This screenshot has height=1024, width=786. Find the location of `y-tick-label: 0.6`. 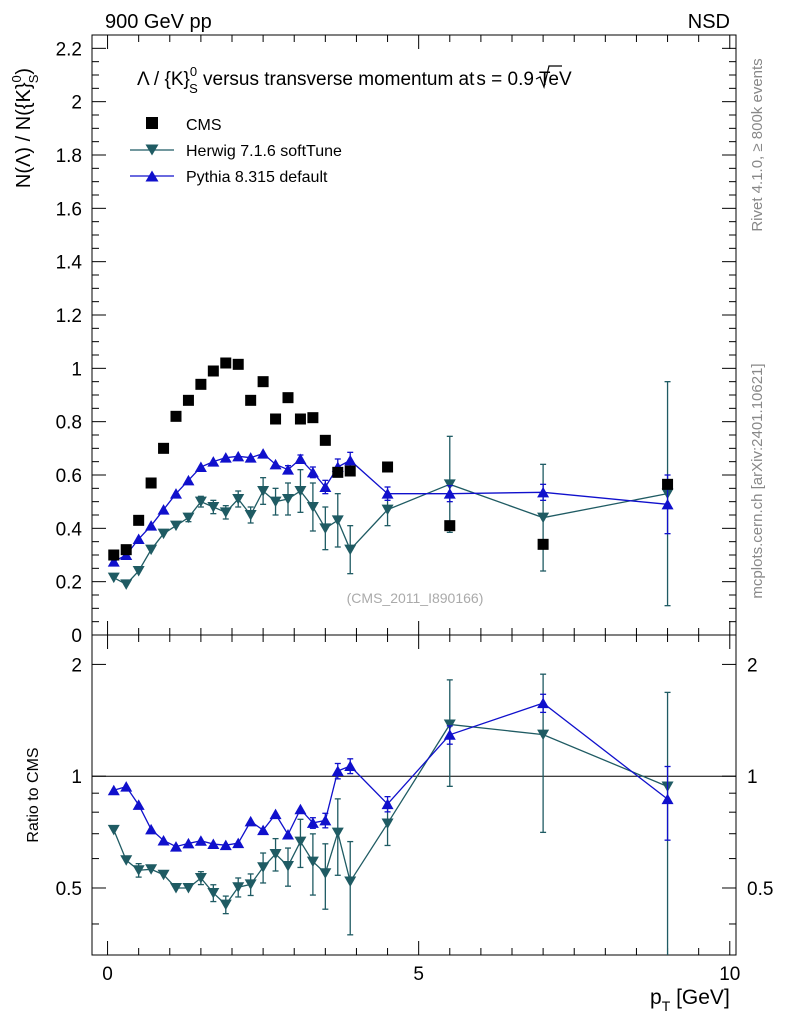

y-tick-label: 0.6 is located at coordinates (69, 476).